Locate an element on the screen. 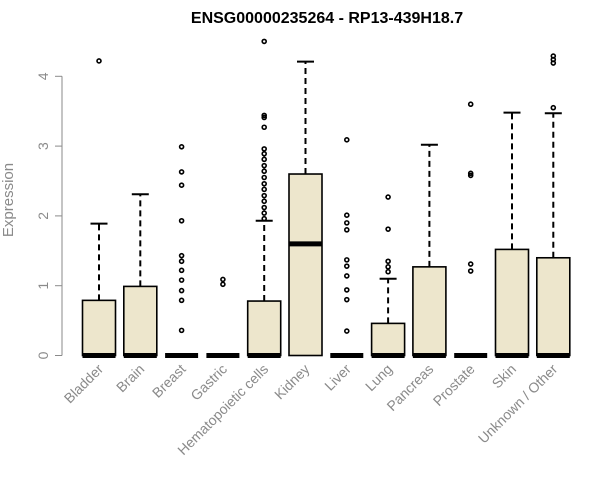  y-tick-label: 4 is located at coordinates (43, 76).